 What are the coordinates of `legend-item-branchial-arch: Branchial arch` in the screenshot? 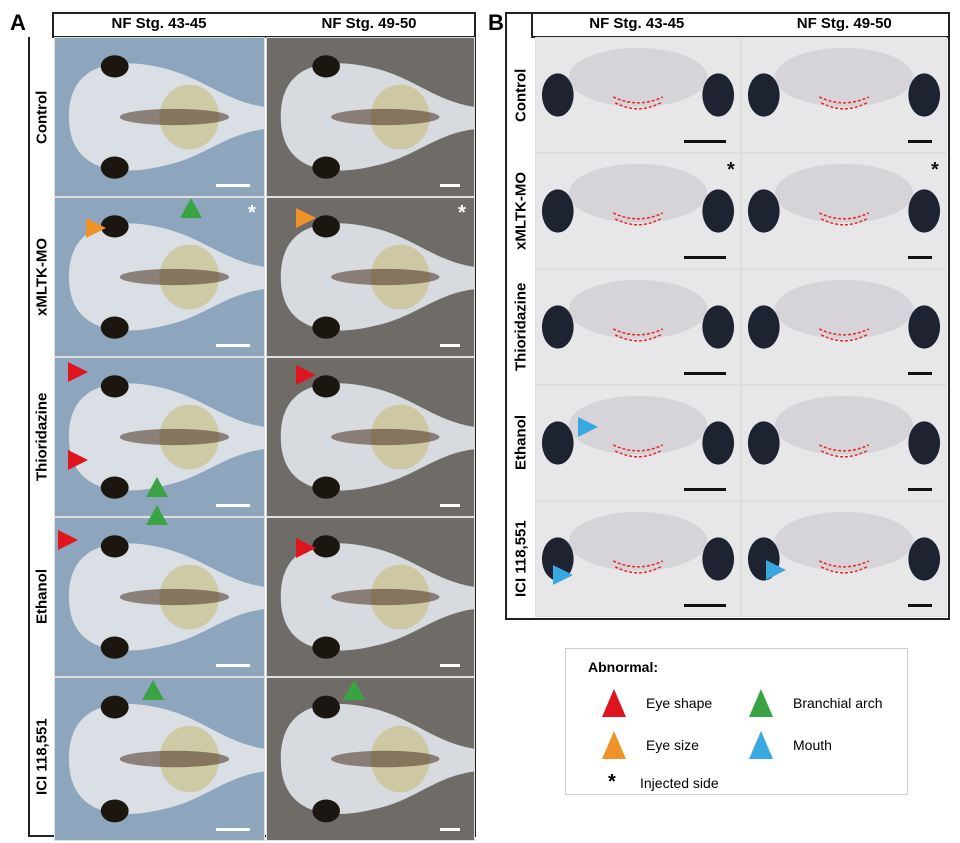 It's located at (816, 703).